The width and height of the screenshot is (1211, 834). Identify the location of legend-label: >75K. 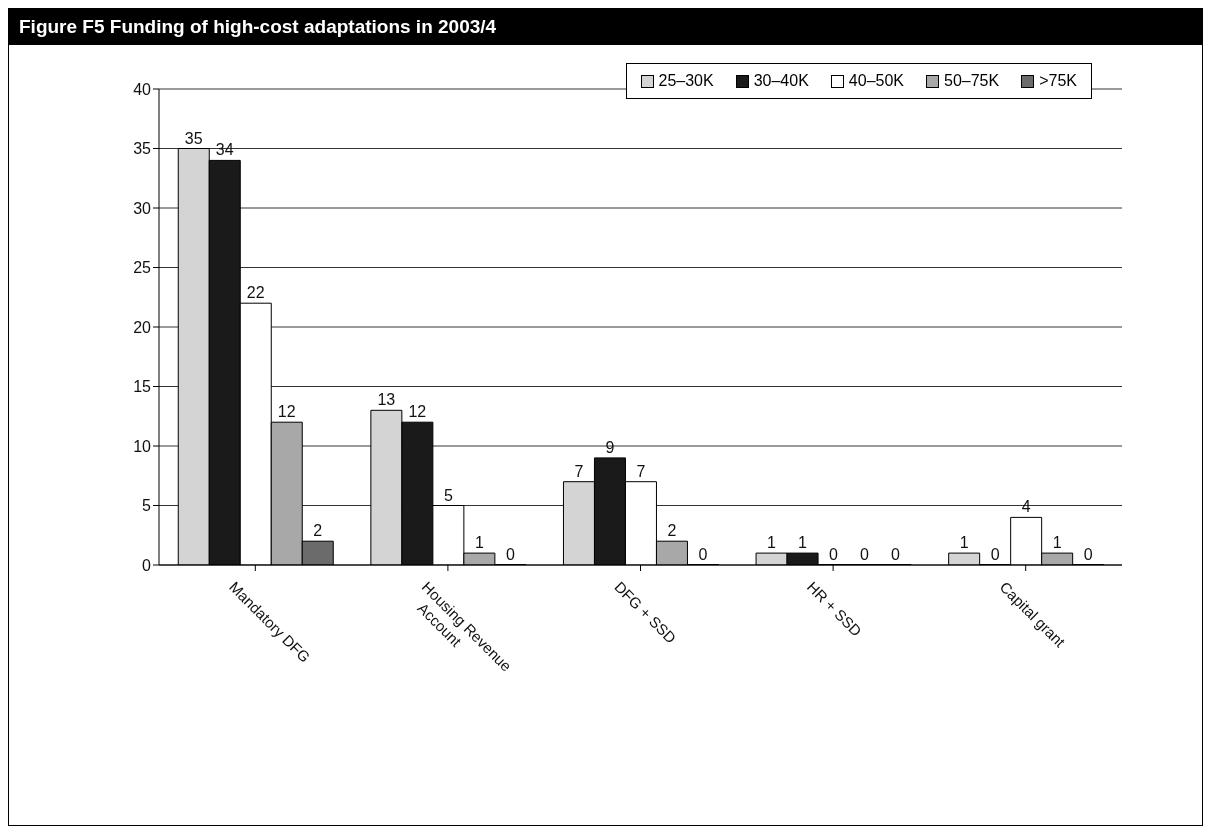
(1057, 81).